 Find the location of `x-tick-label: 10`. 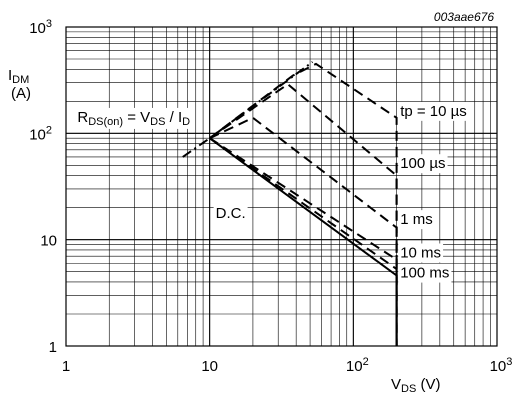

x-tick-label: 10 is located at coordinates (209, 366).